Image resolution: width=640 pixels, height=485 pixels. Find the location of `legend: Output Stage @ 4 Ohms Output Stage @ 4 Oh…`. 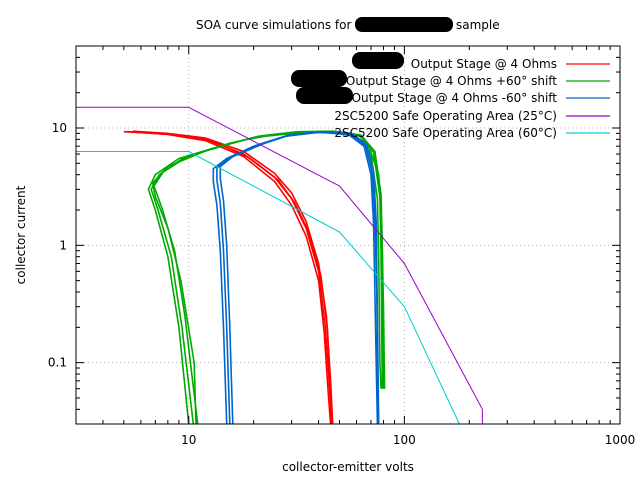

legend: Output Stage @ 4 Ohms Output Stage @ 4 Oh… is located at coordinates (450, 96).